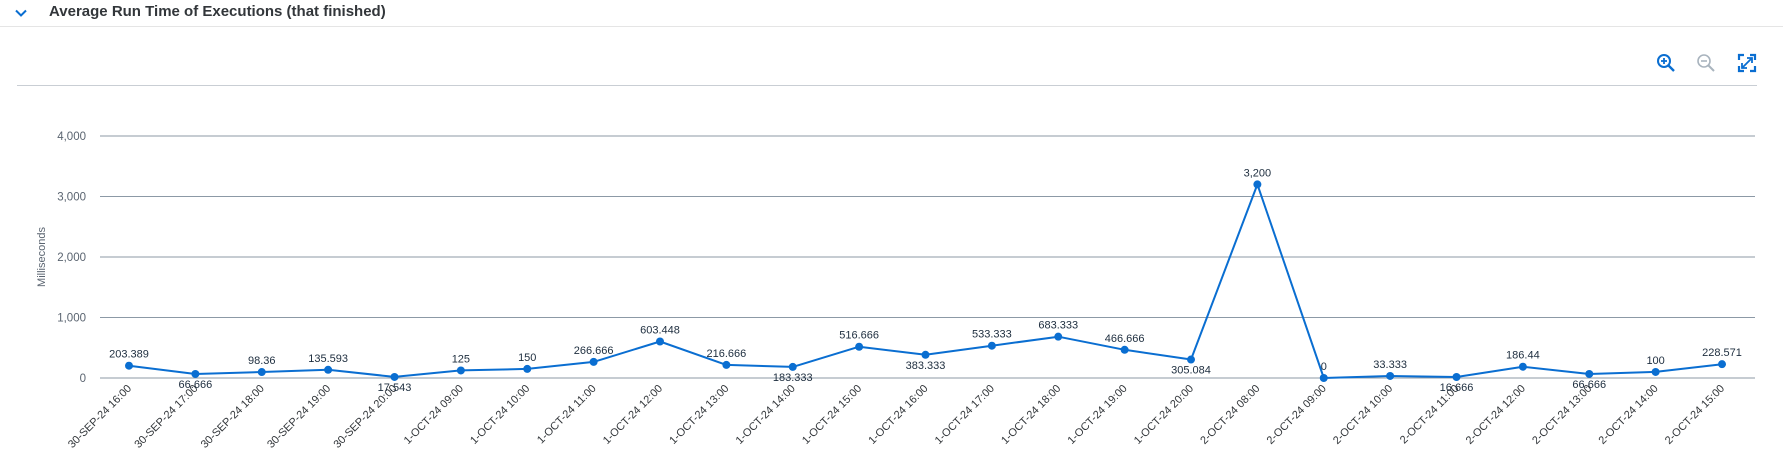  Describe the element at coordinates (1747, 63) in the screenshot. I see `fullscreen-icon` at that location.